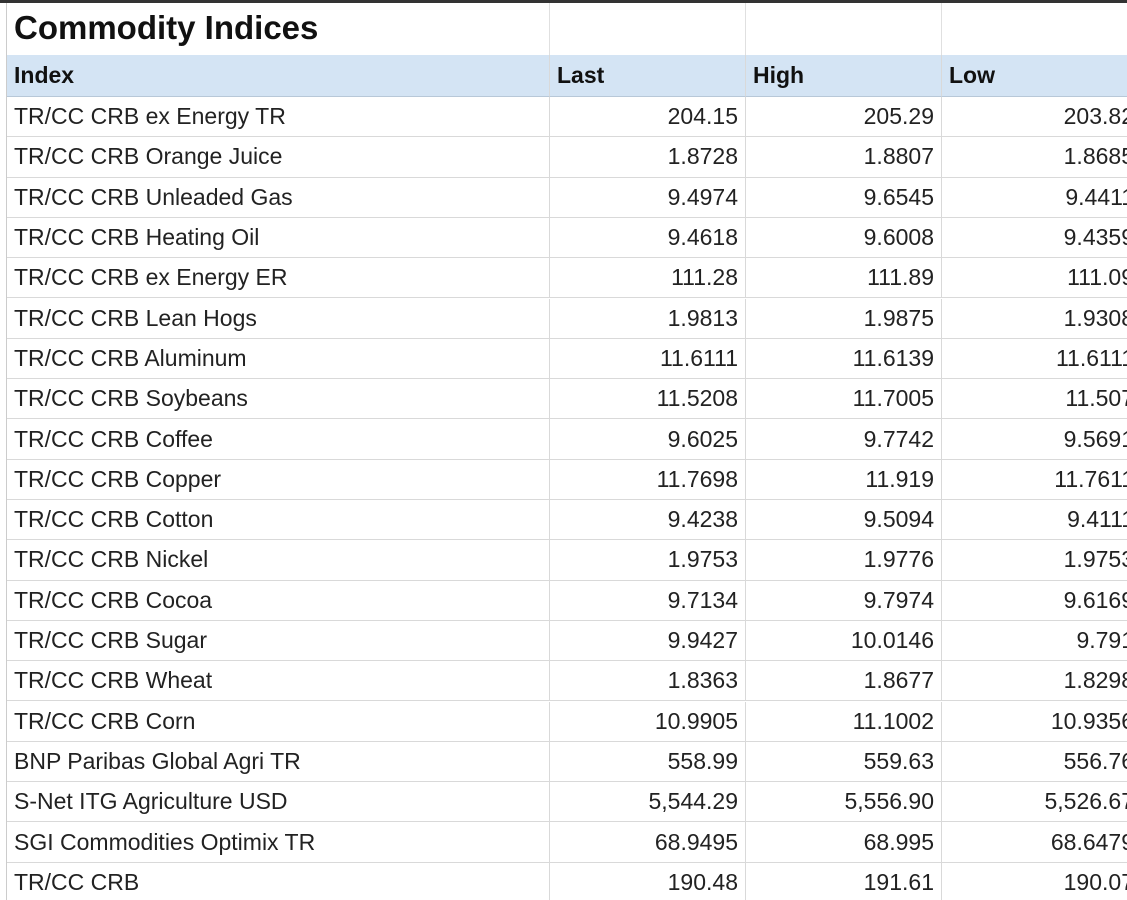 The image size is (1127, 900). What do you see at coordinates (278, 762) in the screenshot?
I see `index-name: BNP Paribas Global Agri TR` at bounding box center [278, 762].